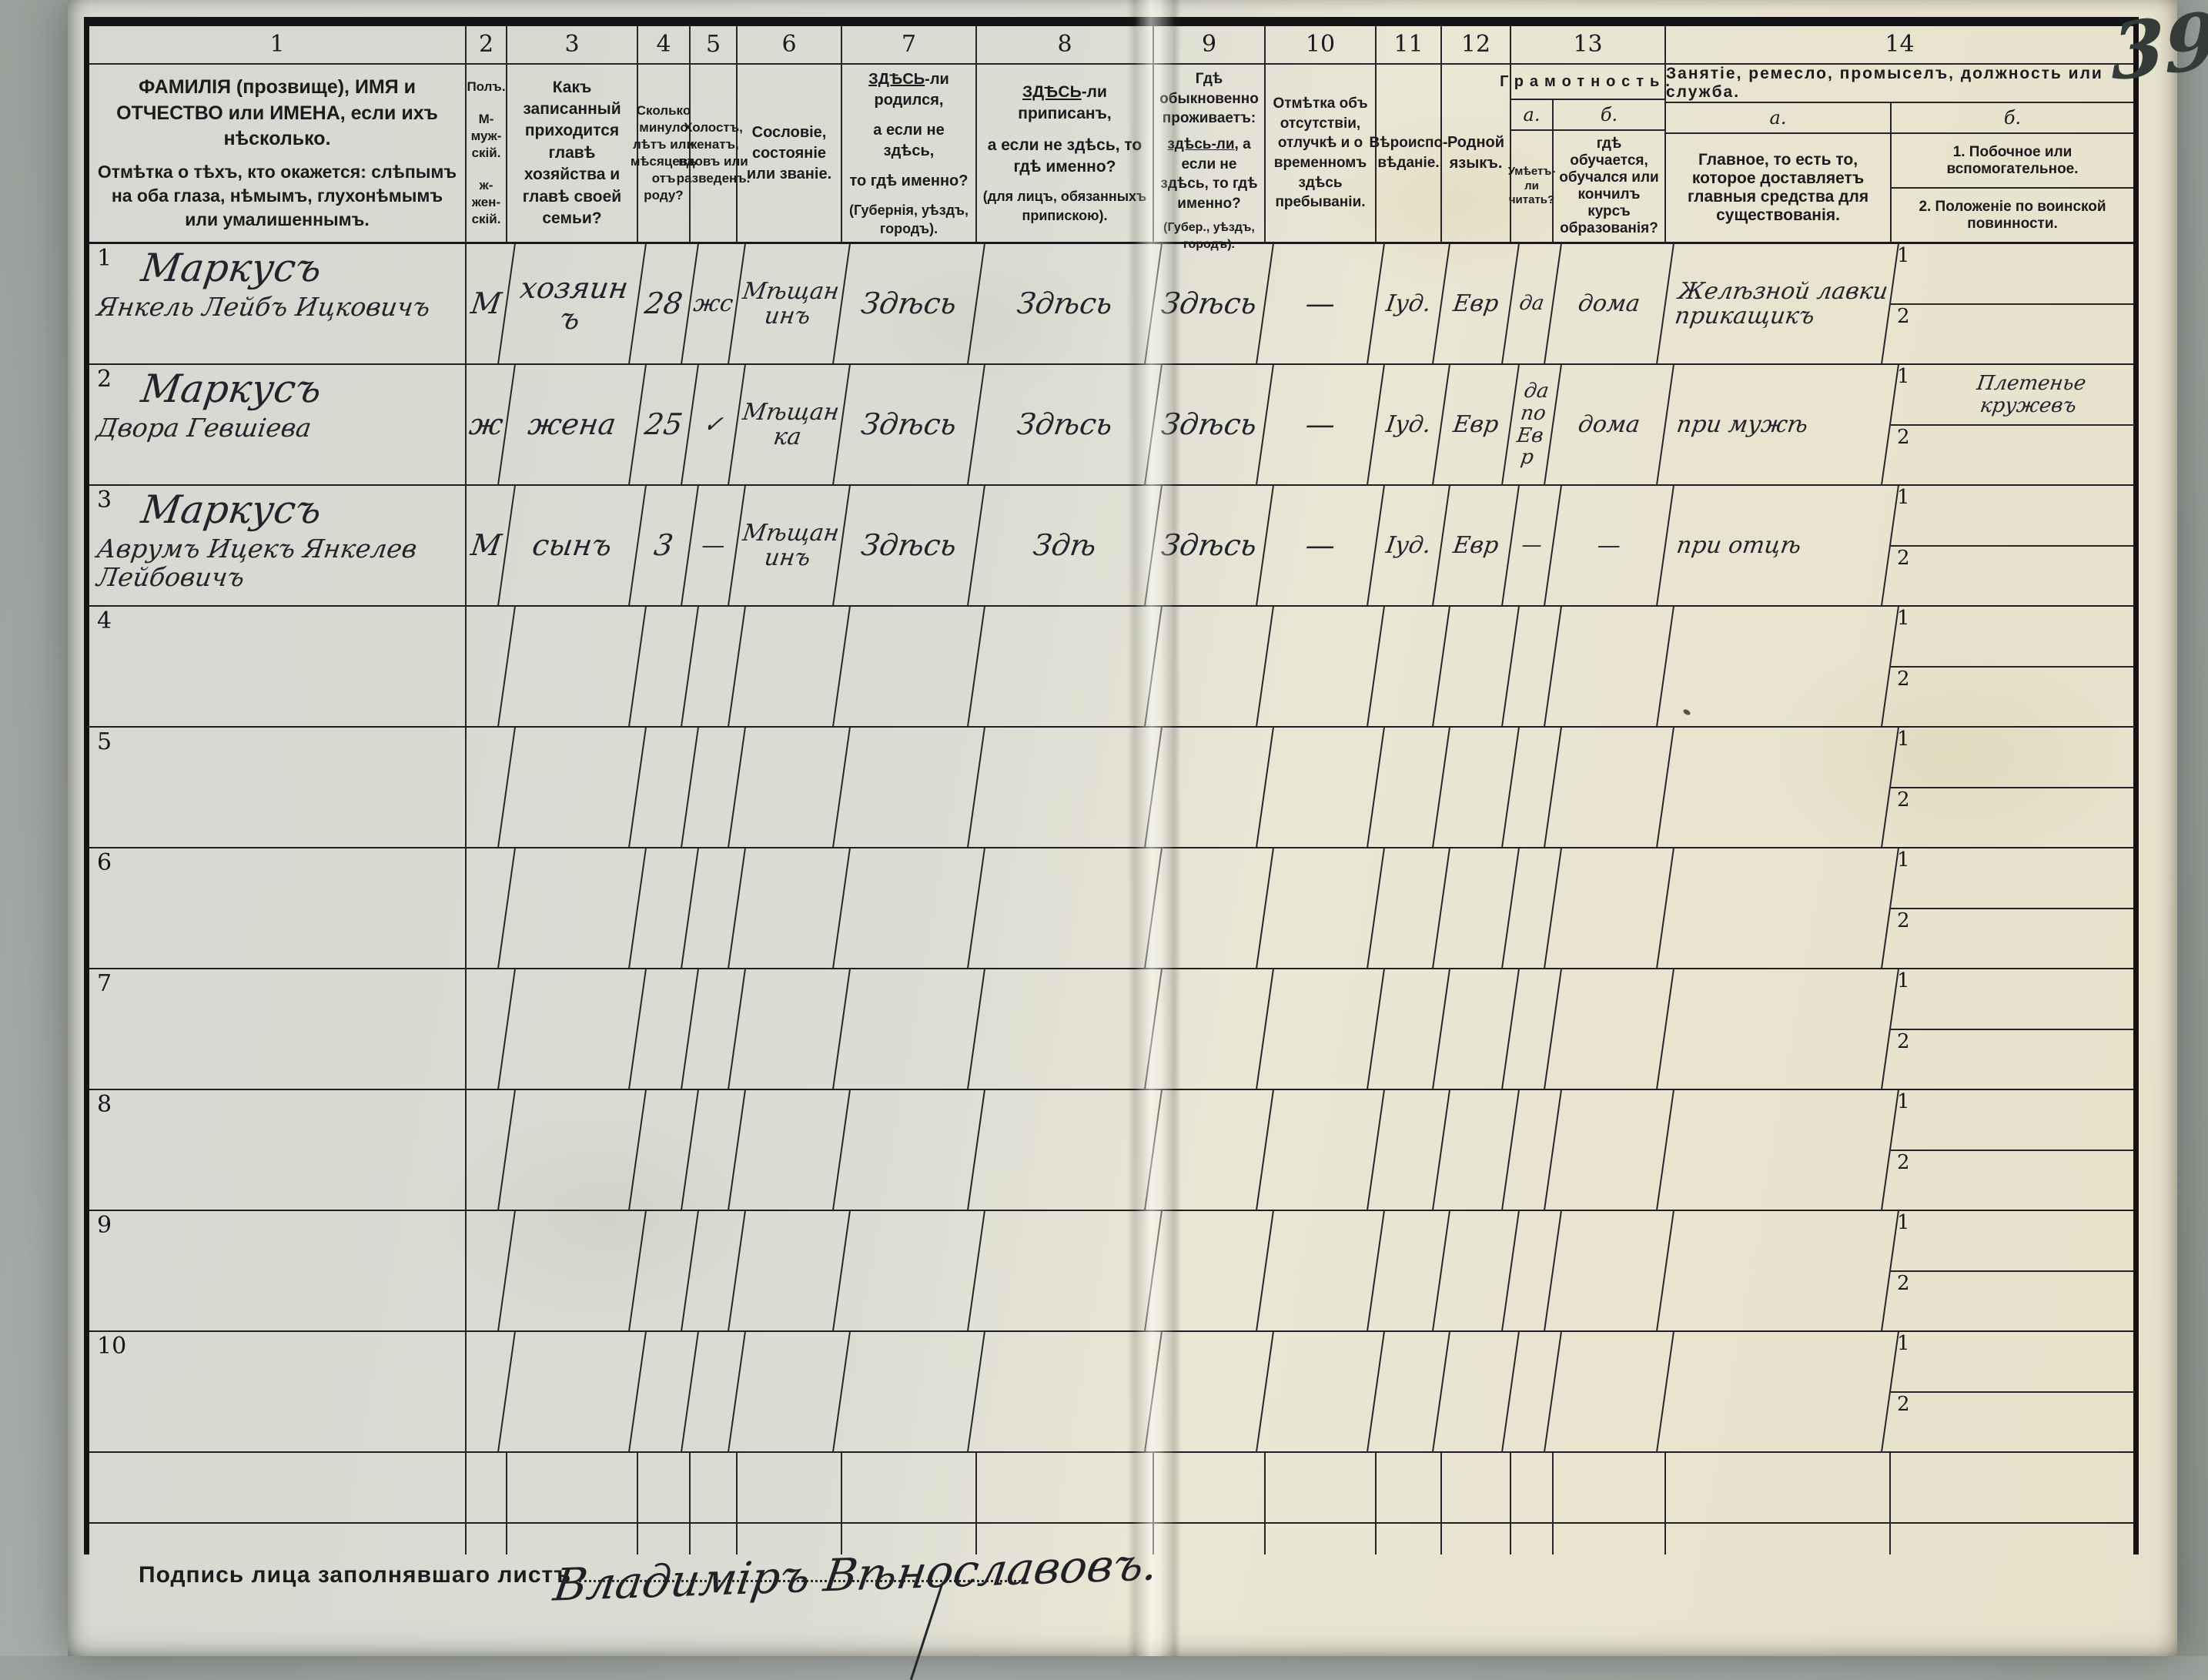  I want to click on header-col13a-text: Умѣетъ-ли читать?, so click(1532, 186).